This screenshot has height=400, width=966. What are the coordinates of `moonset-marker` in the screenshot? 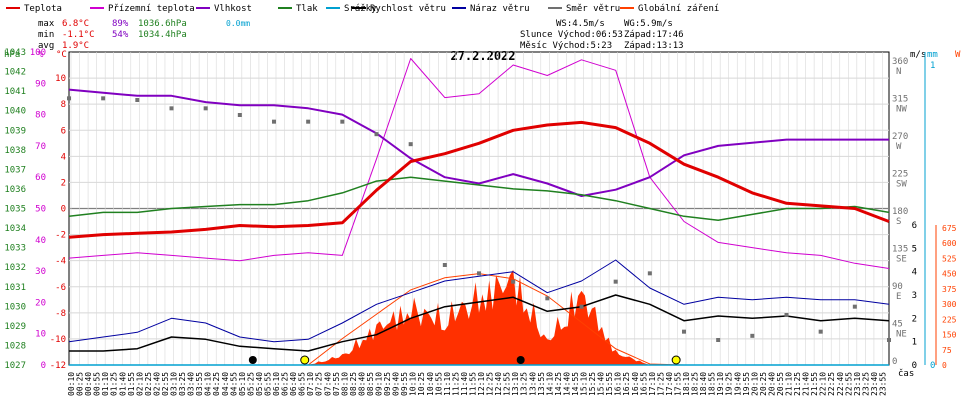 It's located at (520, 360).